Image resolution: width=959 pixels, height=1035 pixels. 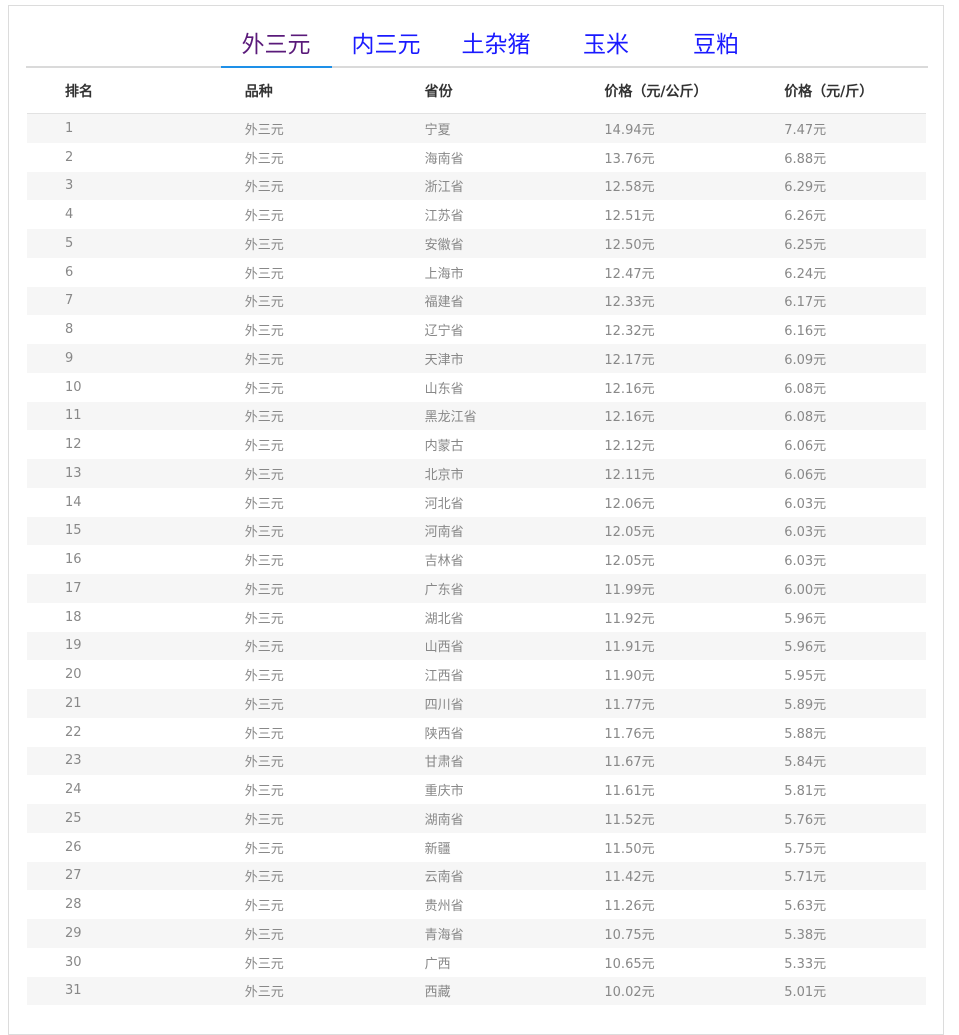 I want to click on cell-rank: 23, so click(x=73, y=761).